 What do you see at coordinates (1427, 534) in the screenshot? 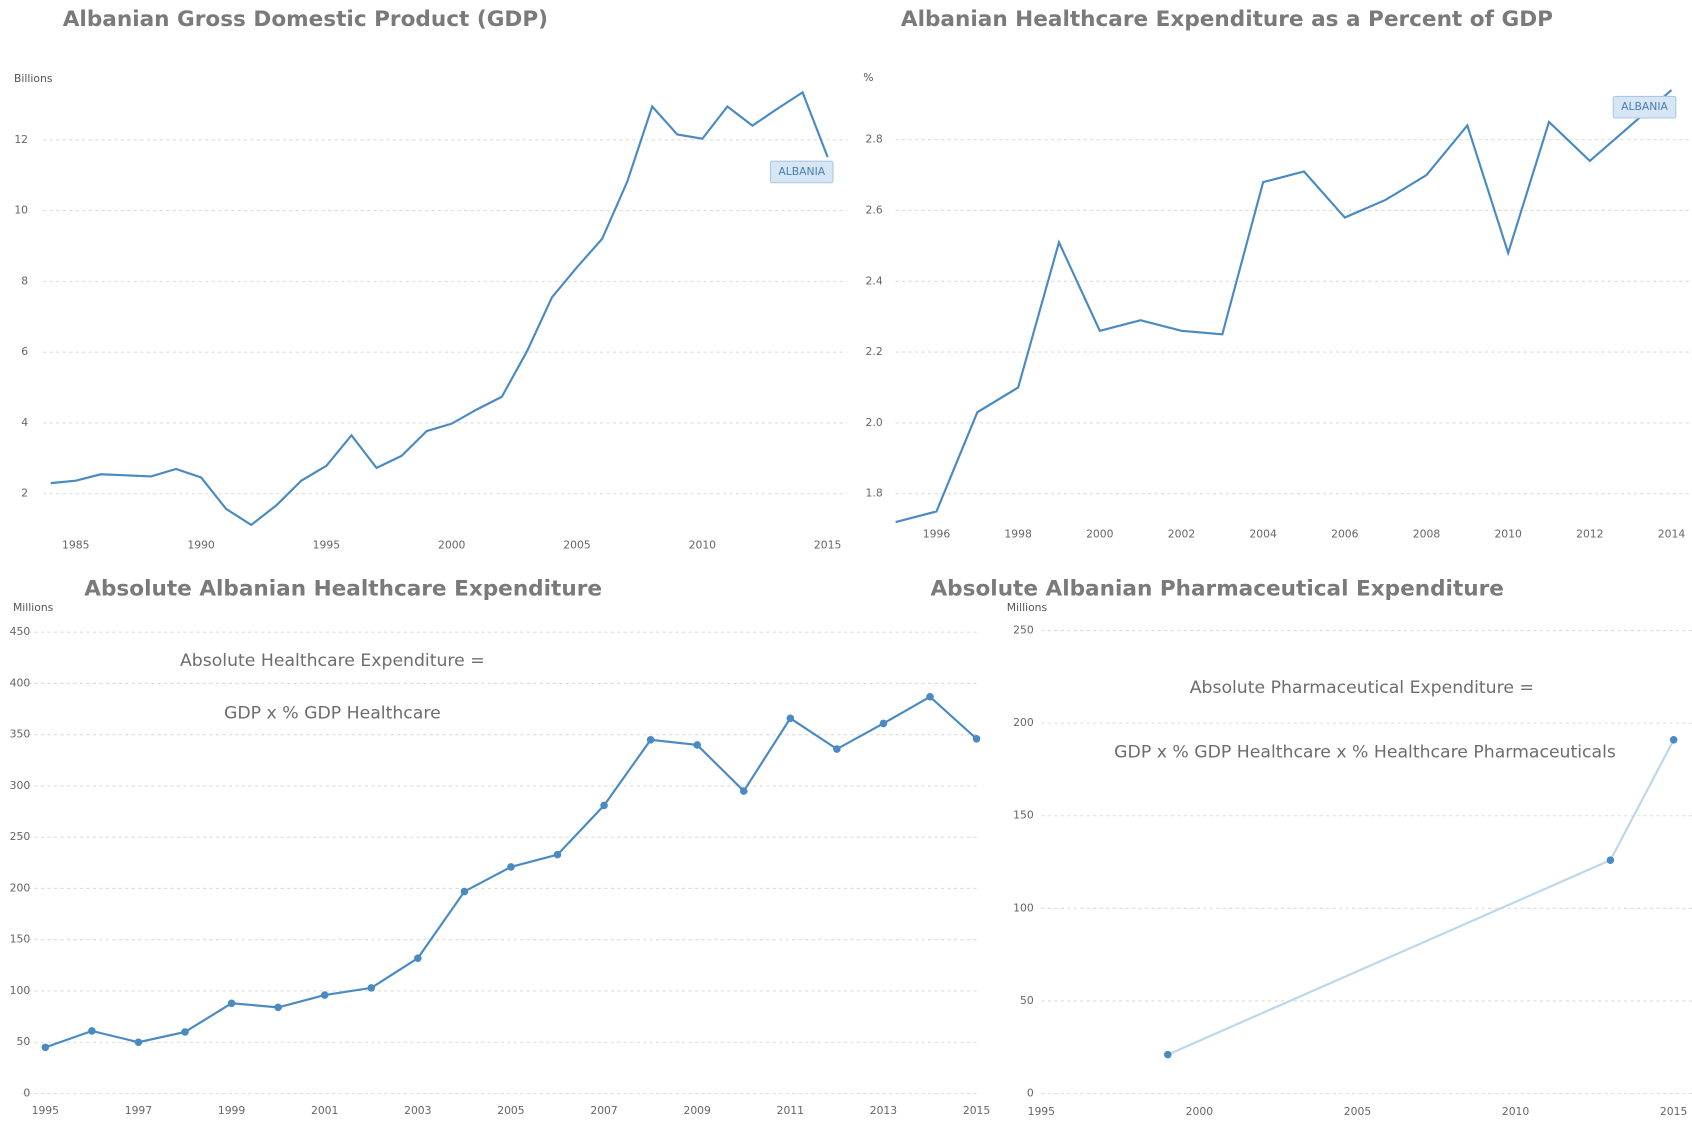
I see `x-tick-label: 2008` at bounding box center [1427, 534].